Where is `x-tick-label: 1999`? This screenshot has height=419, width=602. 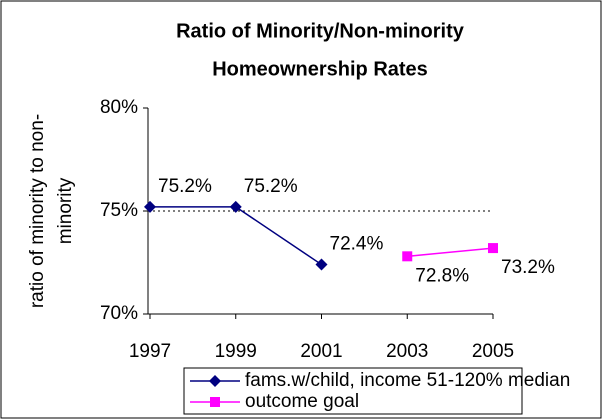 x-tick-label: 1999 is located at coordinates (236, 351).